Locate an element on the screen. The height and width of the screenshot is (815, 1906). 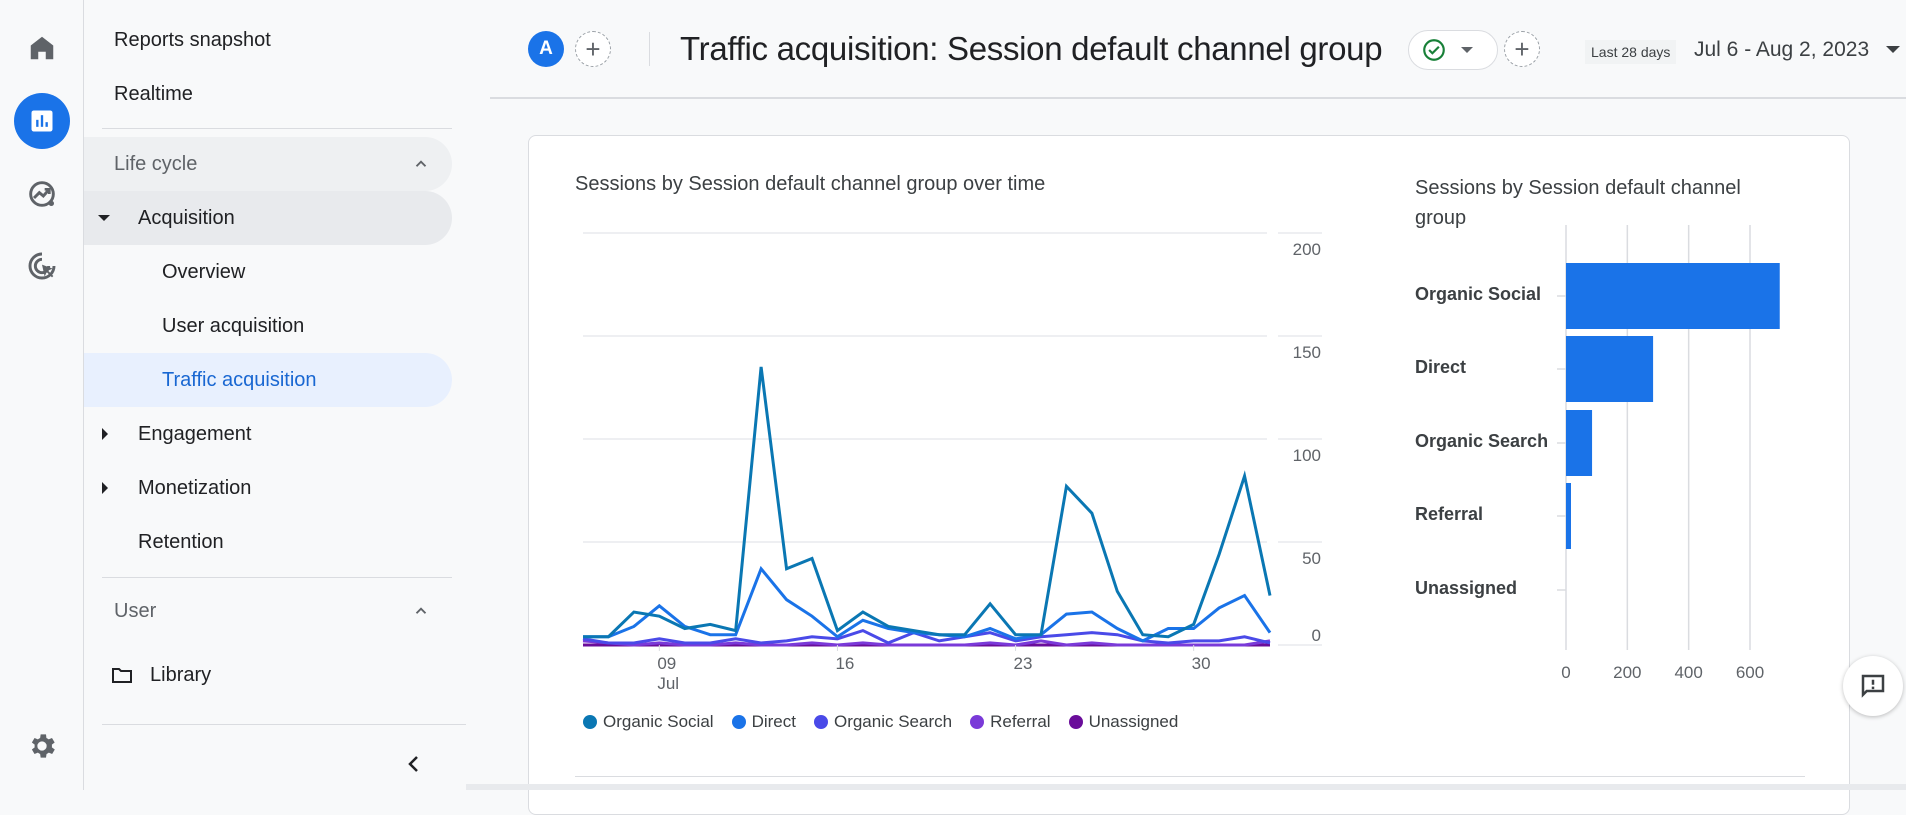
nav-monetization: Monetization is located at coordinates (268, 488).